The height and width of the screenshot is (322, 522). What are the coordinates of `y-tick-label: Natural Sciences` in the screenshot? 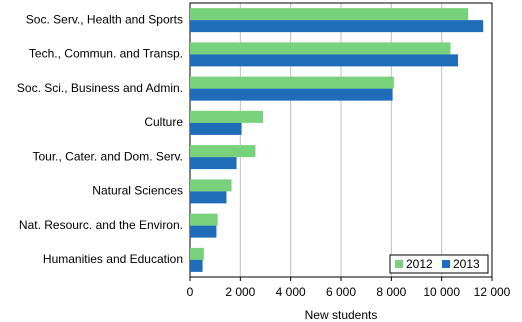 It's located at (137, 191).